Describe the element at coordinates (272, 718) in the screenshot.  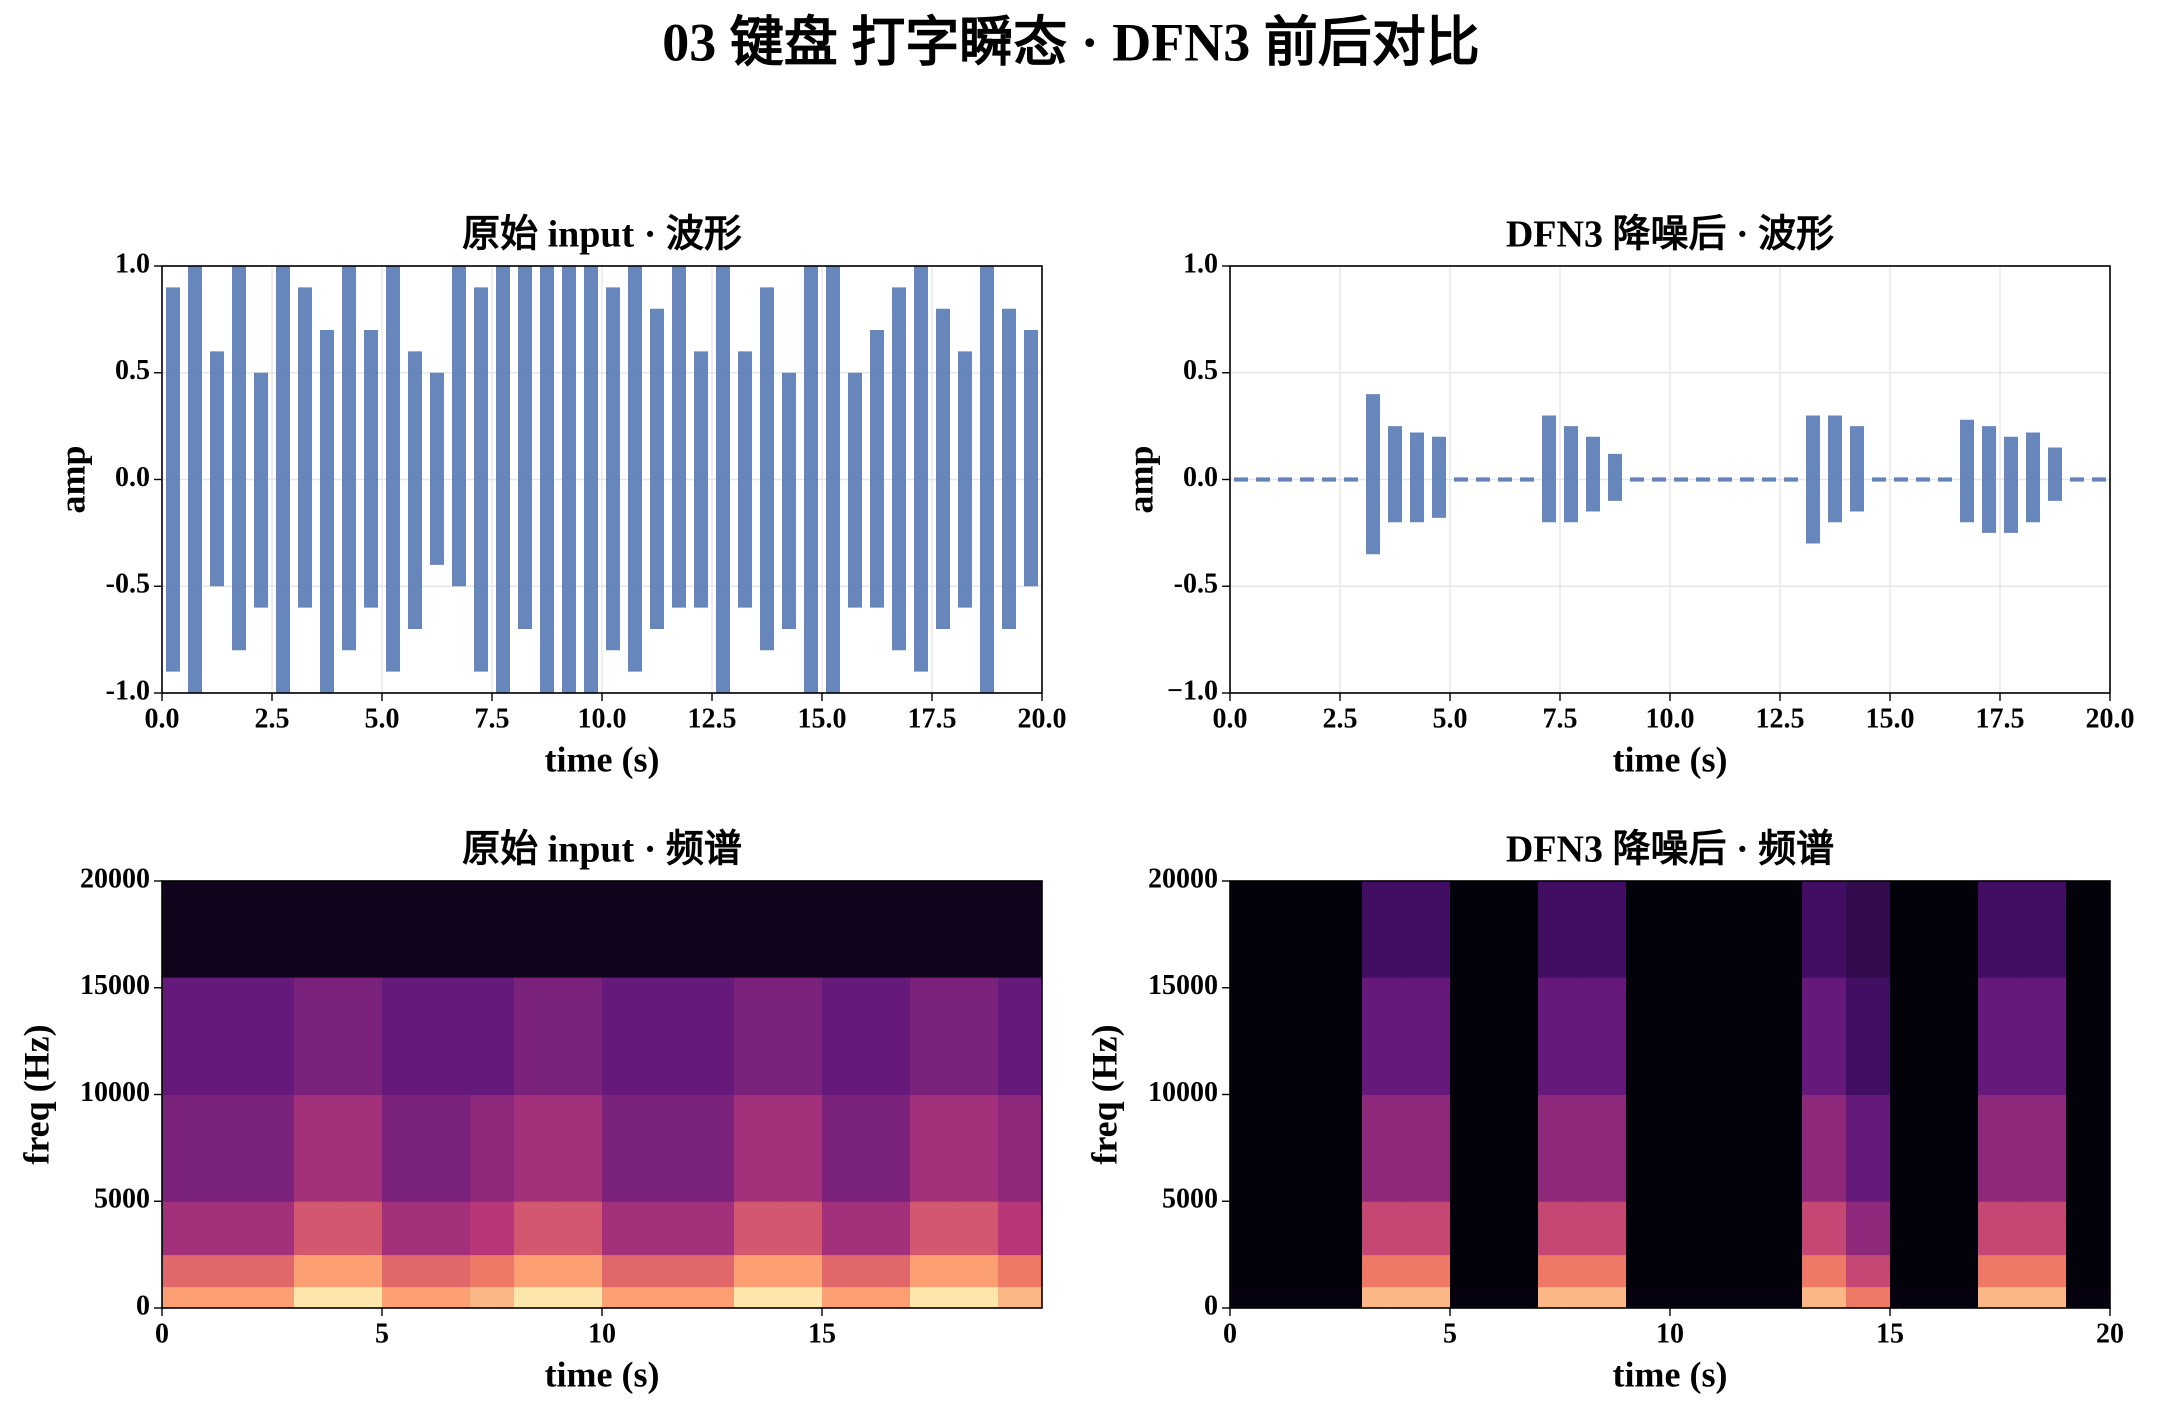
I see `x-tick-label: 2.5` at that location.